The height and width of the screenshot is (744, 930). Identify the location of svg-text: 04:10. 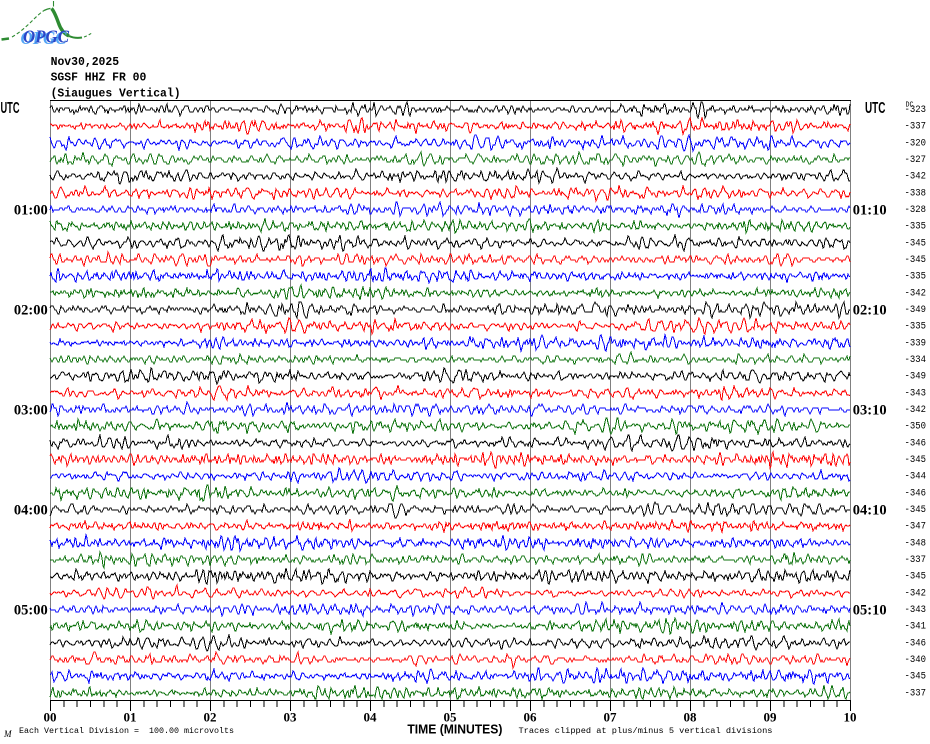
(870, 510).